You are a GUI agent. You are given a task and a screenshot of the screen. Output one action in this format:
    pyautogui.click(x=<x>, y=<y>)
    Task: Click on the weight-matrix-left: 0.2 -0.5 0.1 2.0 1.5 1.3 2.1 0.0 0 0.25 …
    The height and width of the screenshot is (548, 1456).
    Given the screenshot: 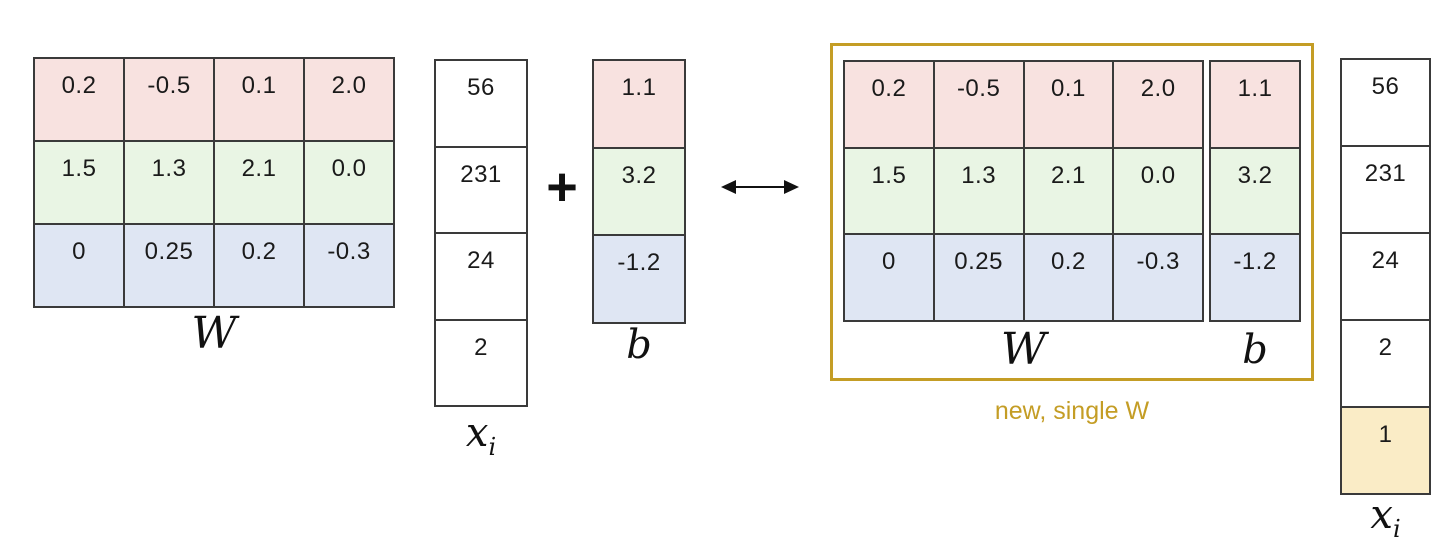 What is the action you would take?
    pyautogui.click(x=214, y=182)
    